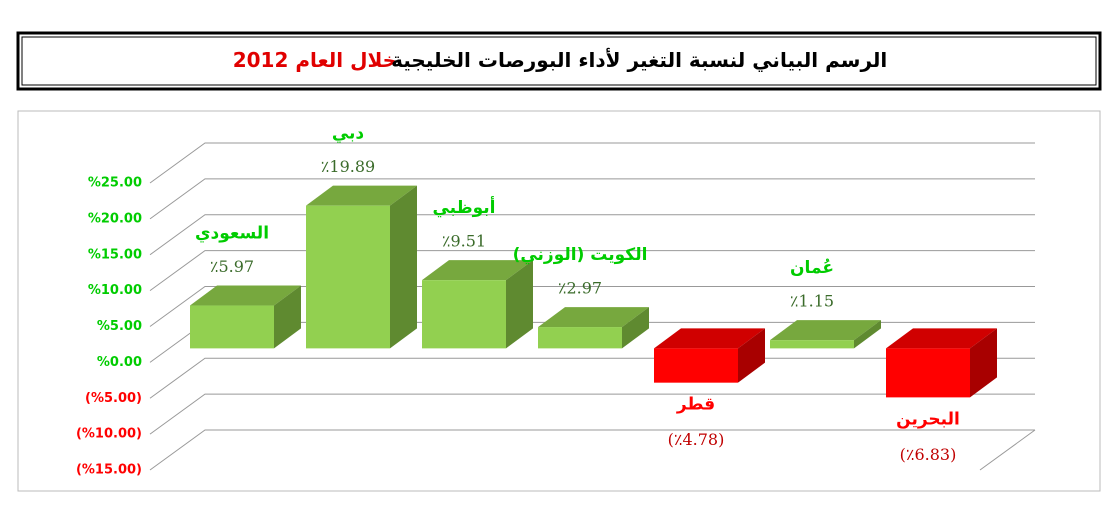 The image size is (1120, 521). Describe the element at coordinates (1007, 450) in the screenshot. I see `floor-edge` at that location.